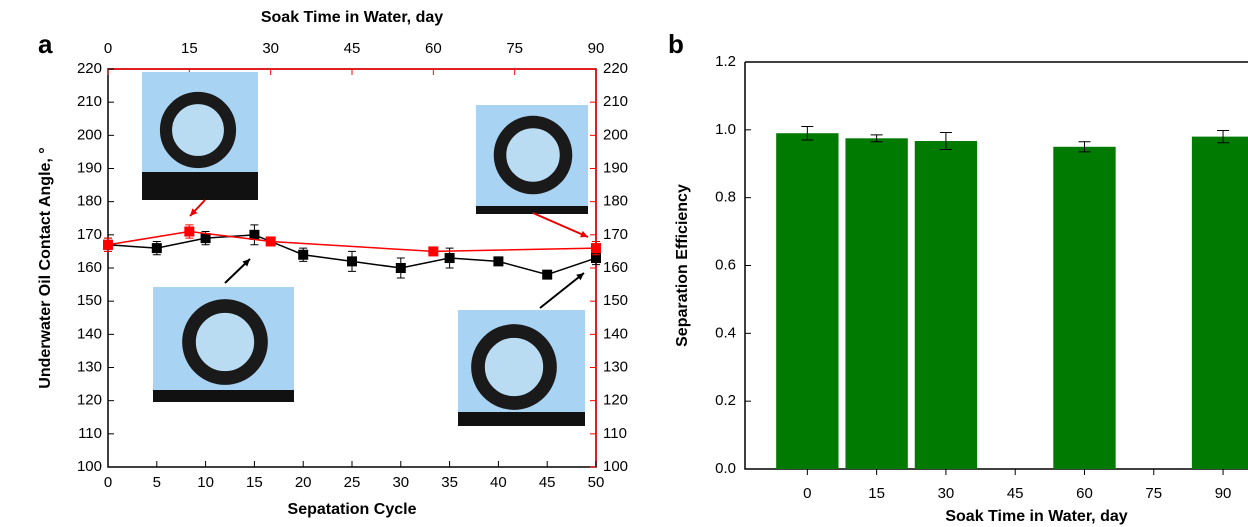 This screenshot has height=527, width=1248. Describe the element at coordinates (725, 264) in the screenshot. I see `y-tick-label: 0.6` at that location.